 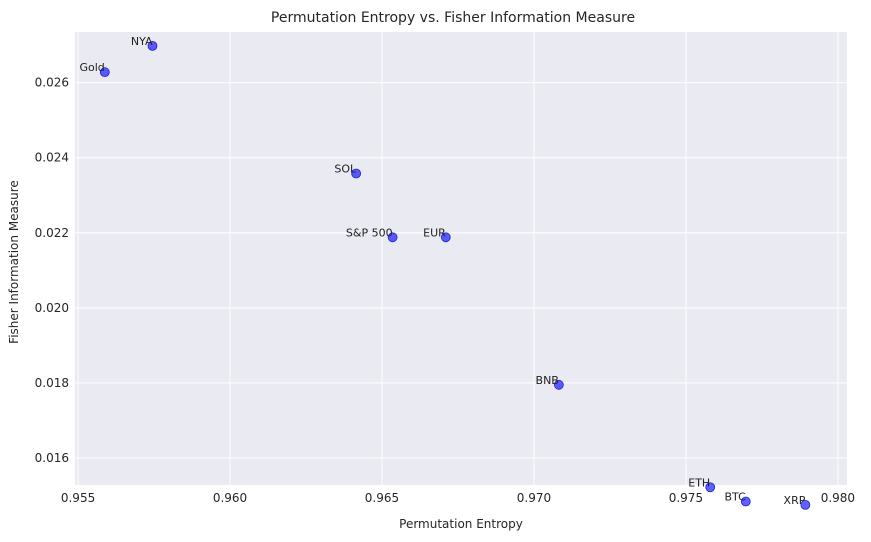 I want to click on y-tick-label: 0.024, so click(x=52, y=158).